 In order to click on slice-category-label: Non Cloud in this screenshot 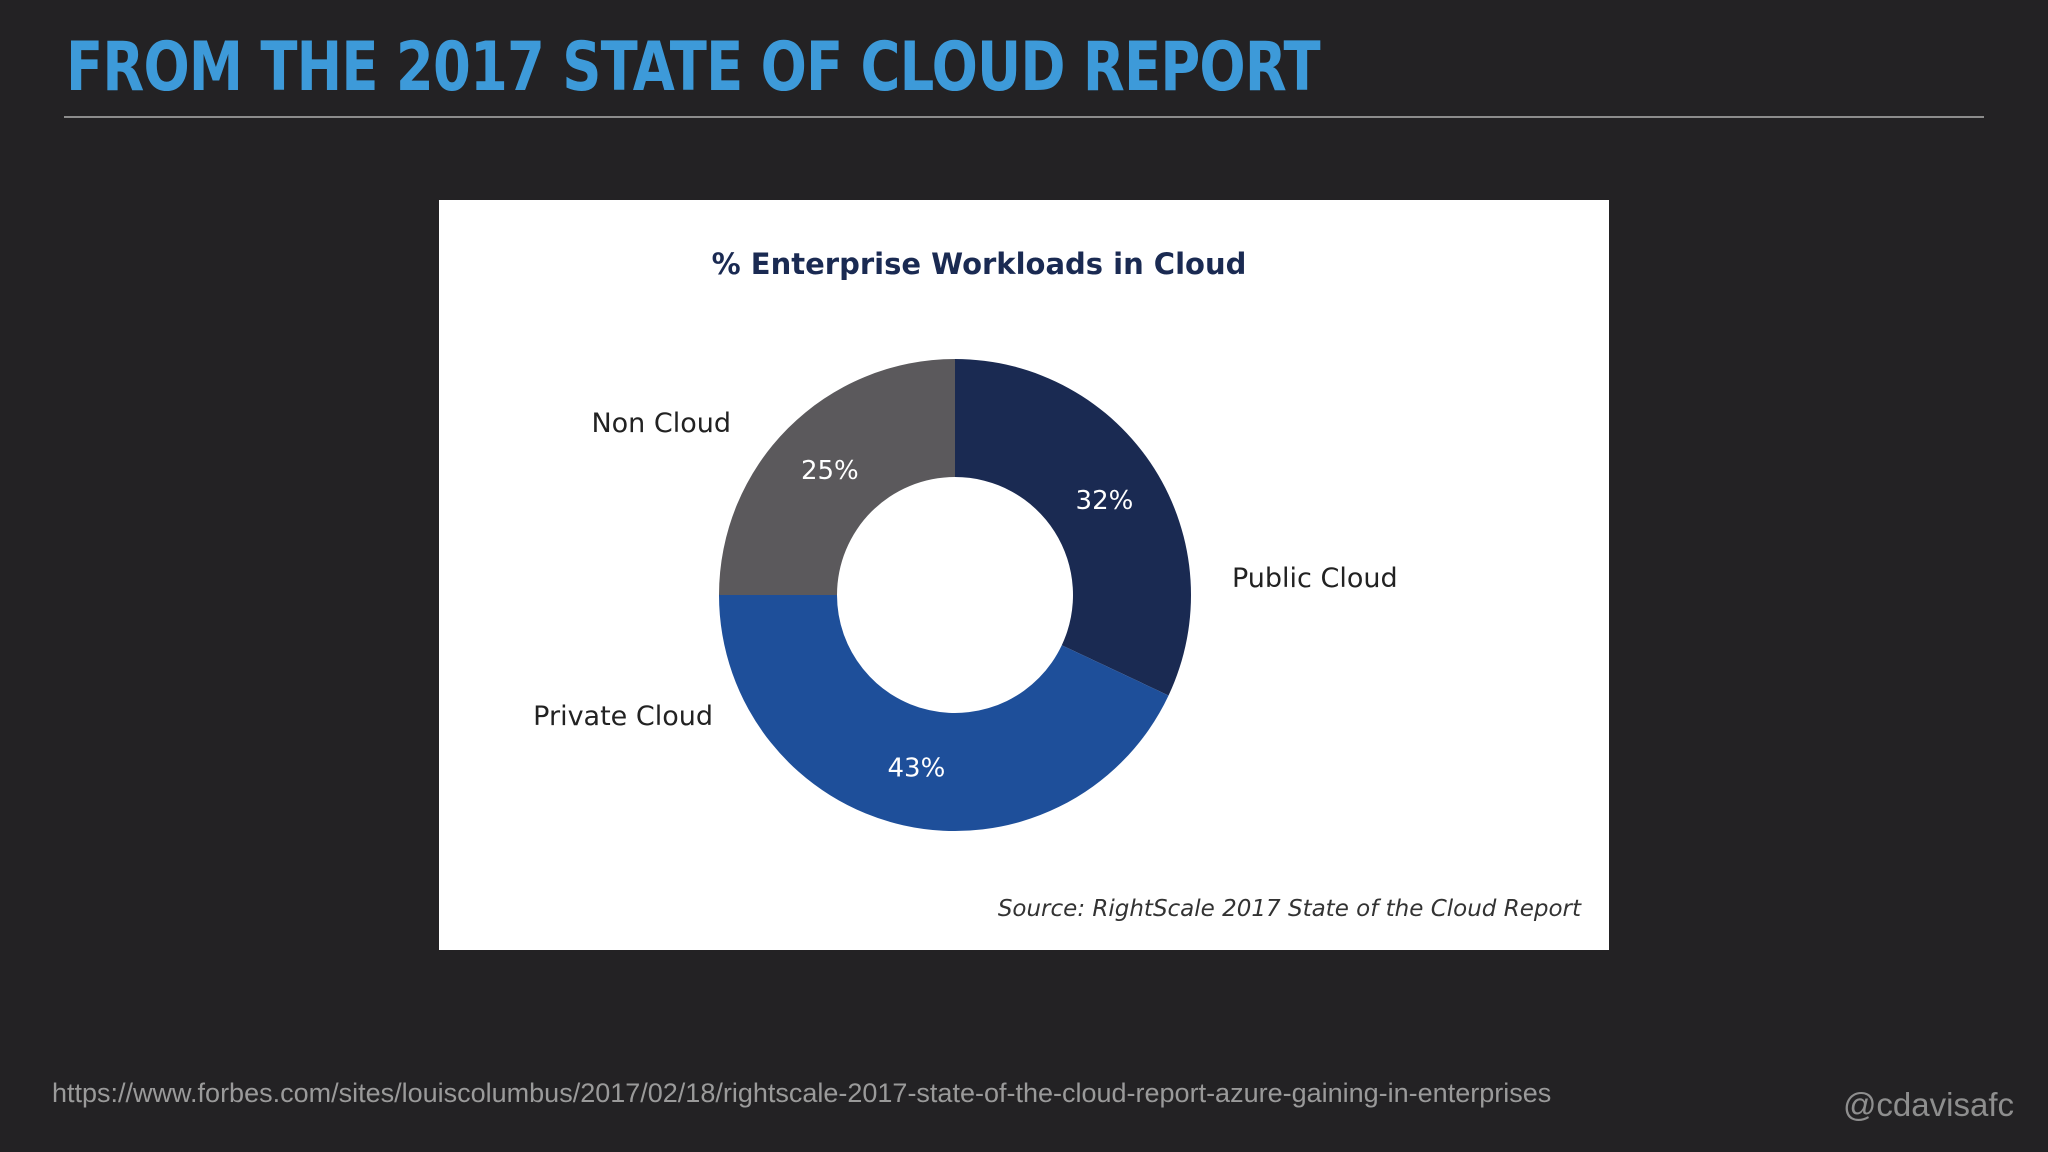, I will do `click(661, 423)`.